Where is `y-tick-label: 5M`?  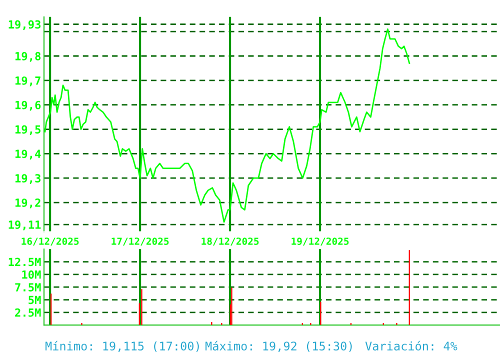 y-tick-label: 5M is located at coordinates (34, 300).